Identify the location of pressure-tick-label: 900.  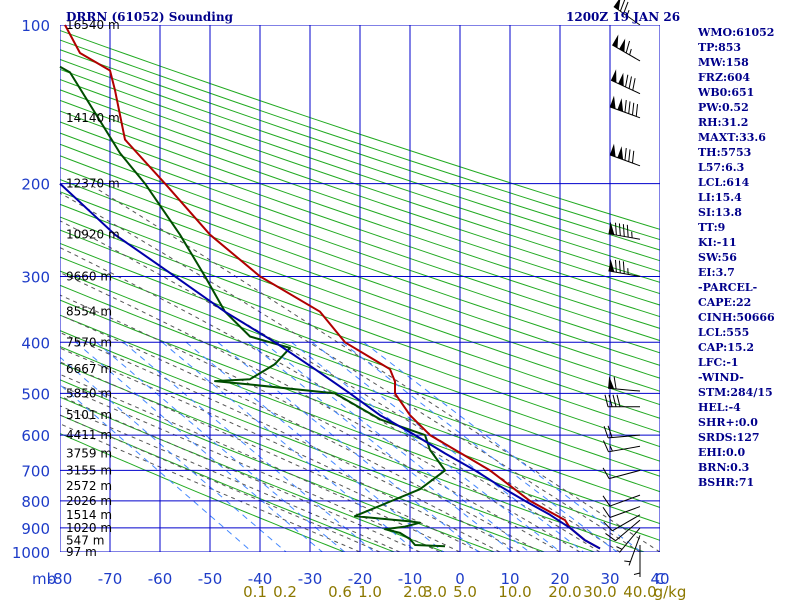
(35, 529).